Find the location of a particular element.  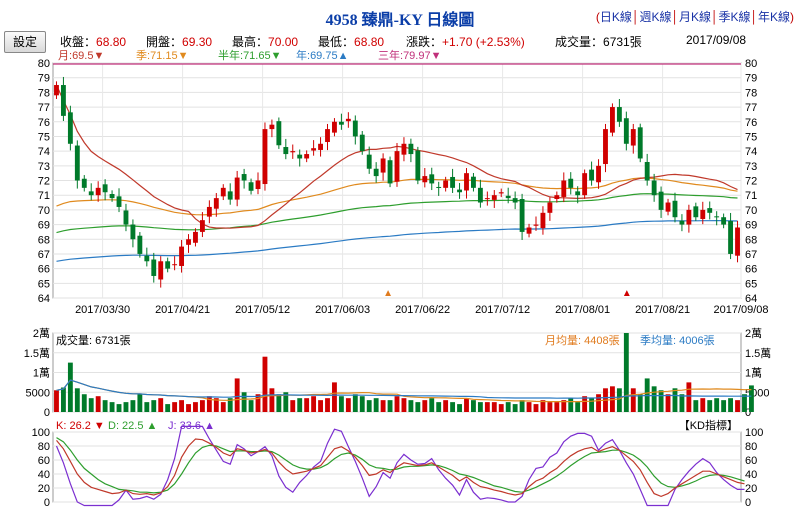

volume-month-avg-label: 月均量: 4408張 is located at coordinates (582, 340).